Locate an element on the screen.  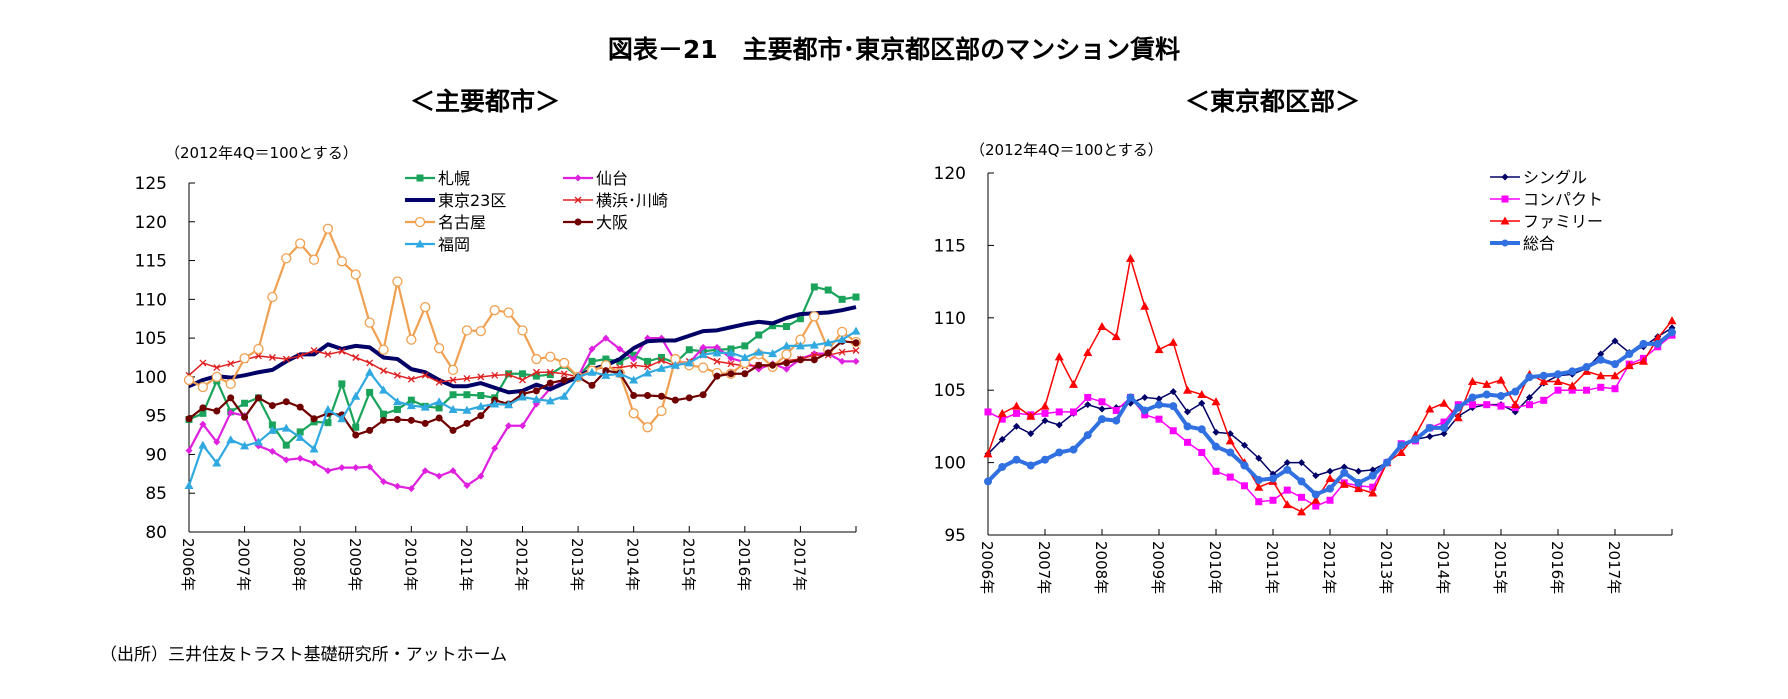
y-tick-label: 120 is located at coordinates (151, 223).